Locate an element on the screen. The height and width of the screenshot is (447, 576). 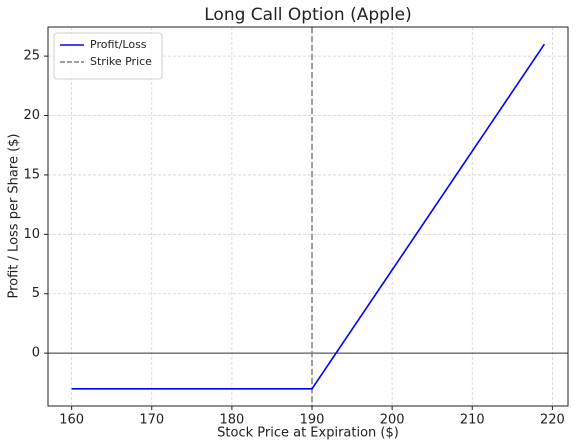
y-axis-label: Profit / Loss per Share ($) is located at coordinates (14, 216).